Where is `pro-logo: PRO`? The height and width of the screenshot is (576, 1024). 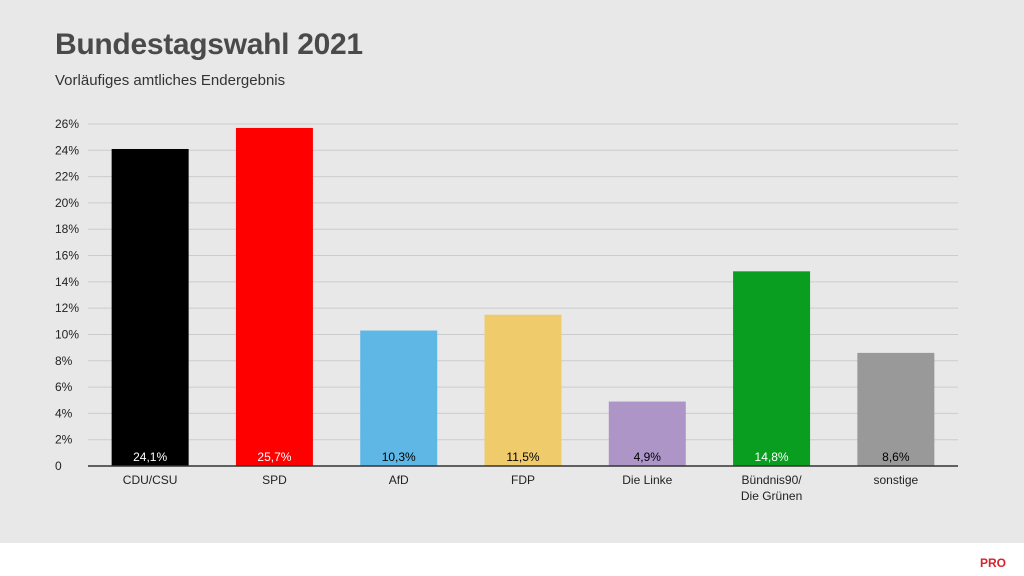 pro-logo: PRO is located at coordinates (993, 563).